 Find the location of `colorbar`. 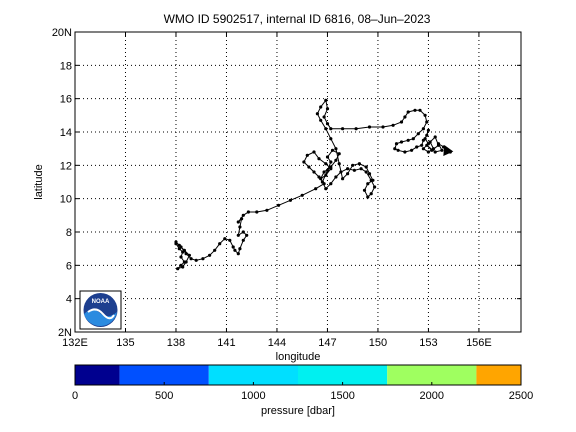

colorbar is located at coordinates (298, 375).